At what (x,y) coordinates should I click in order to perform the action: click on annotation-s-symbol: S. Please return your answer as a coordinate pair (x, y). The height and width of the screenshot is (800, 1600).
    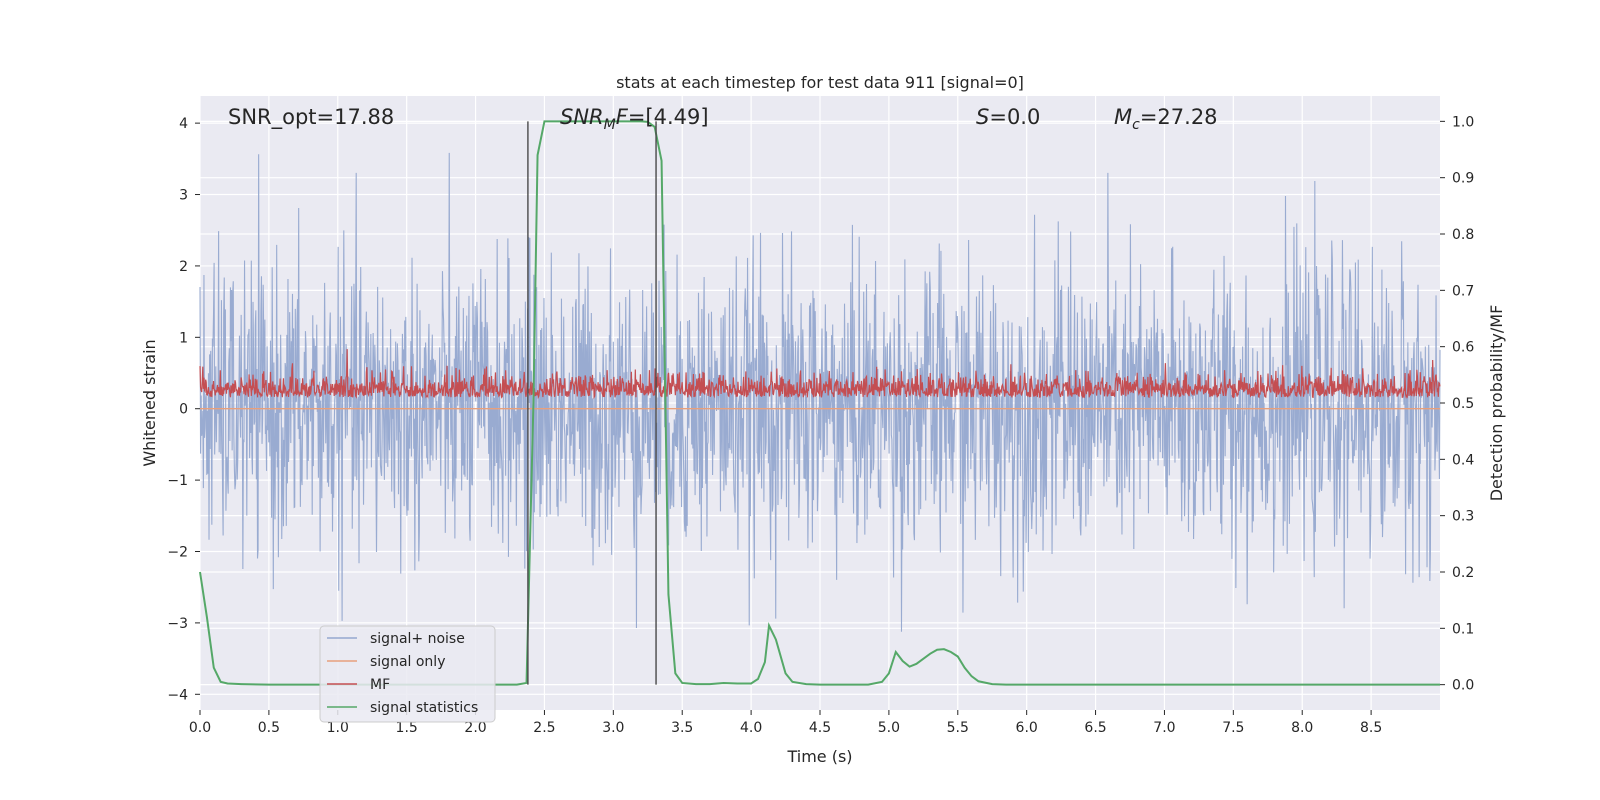
    Looking at the image, I should click on (982, 117).